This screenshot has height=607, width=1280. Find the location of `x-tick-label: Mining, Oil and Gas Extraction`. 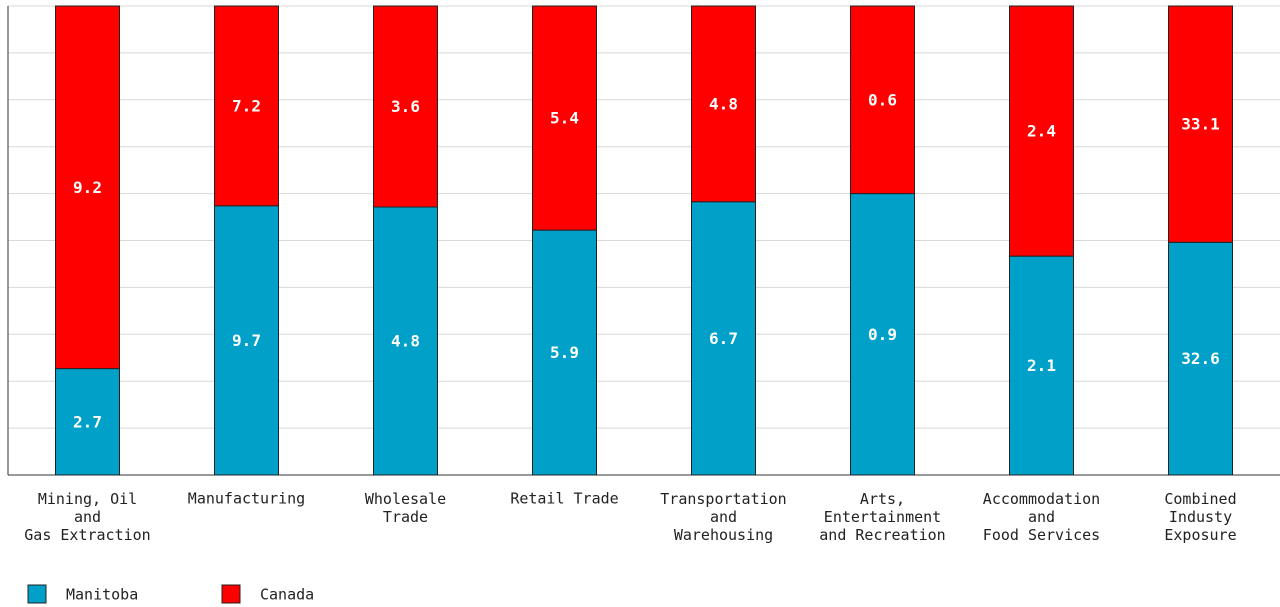

x-tick-label: Mining, Oil and Gas Extraction is located at coordinates (87, 517).